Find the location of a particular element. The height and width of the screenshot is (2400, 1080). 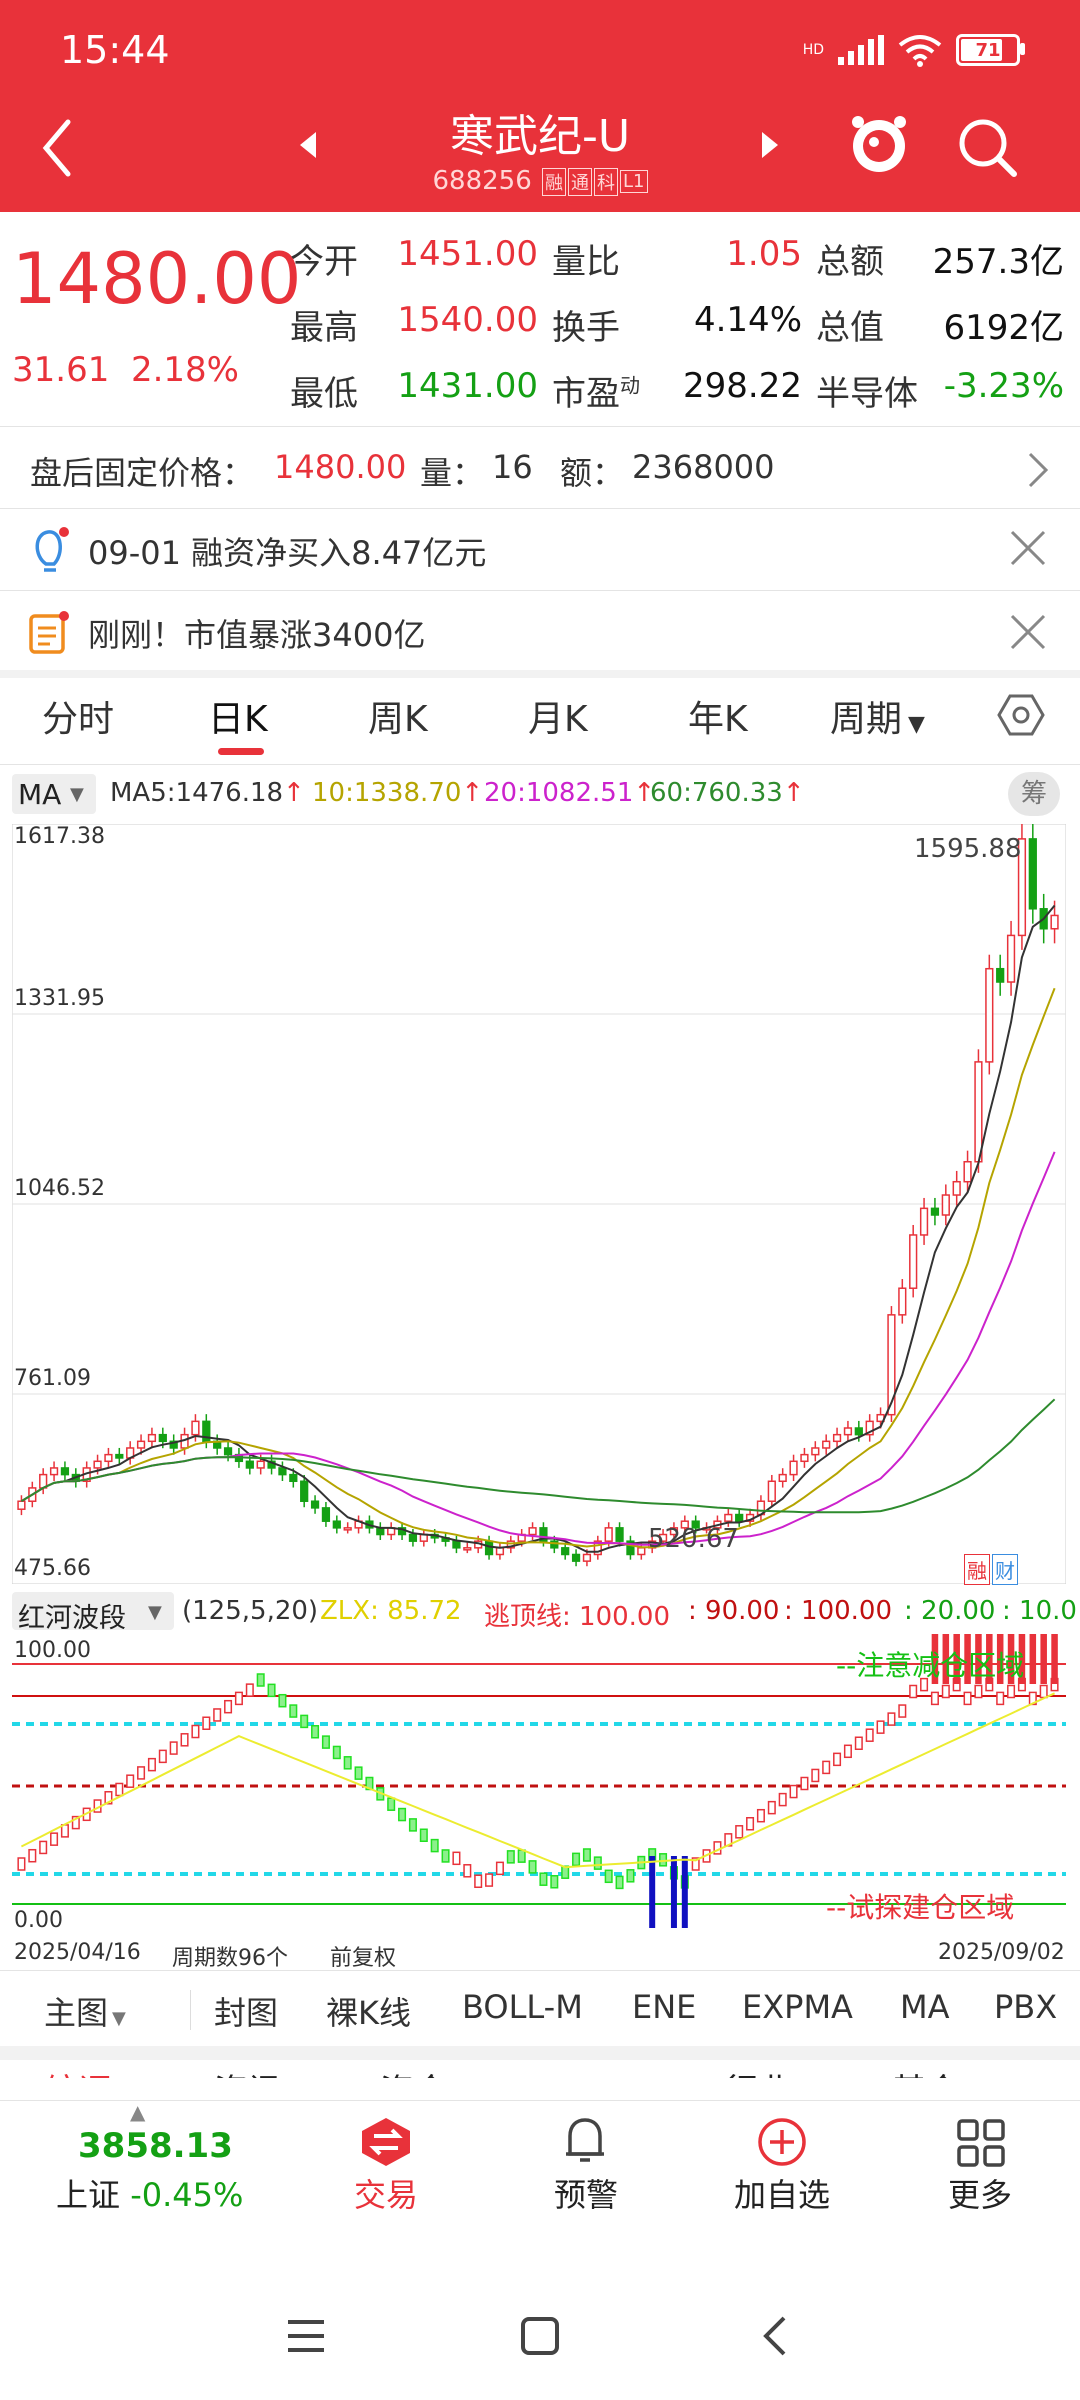

prev-stock-icon is located at coordinates (308, 145).